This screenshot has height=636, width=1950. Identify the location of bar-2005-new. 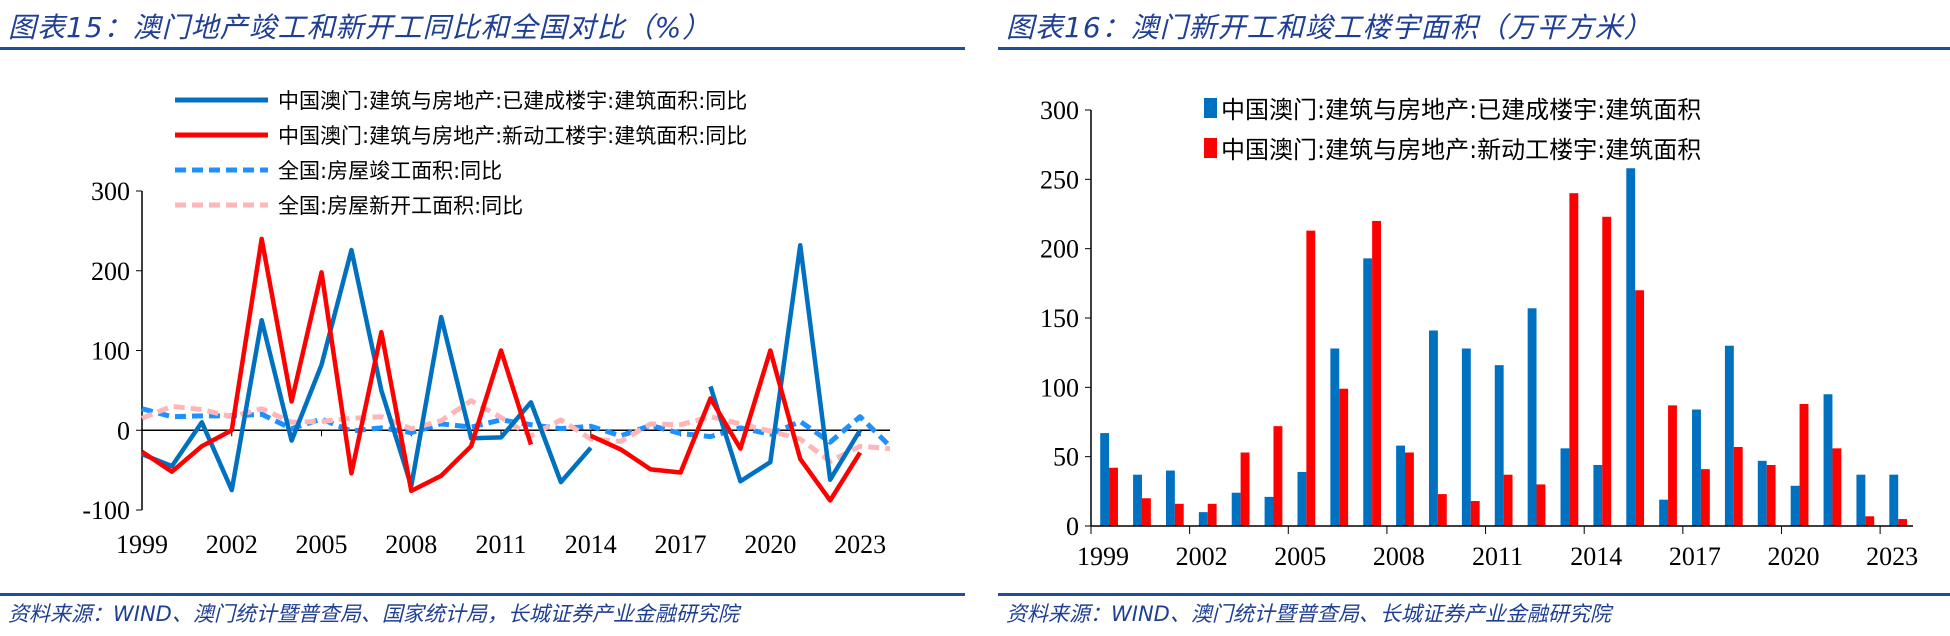
(1311, 378).